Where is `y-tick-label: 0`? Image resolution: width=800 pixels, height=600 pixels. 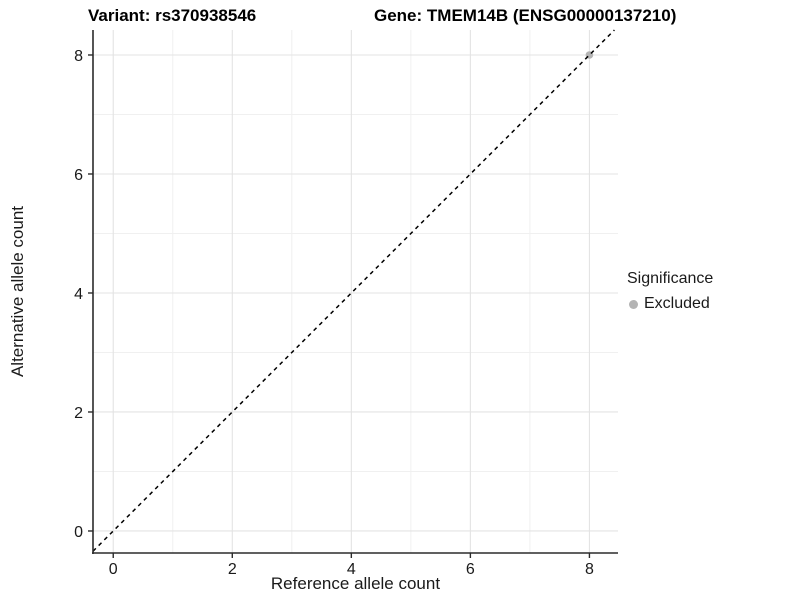 y-tick-label: 0 is located at coordinates (78, 532).